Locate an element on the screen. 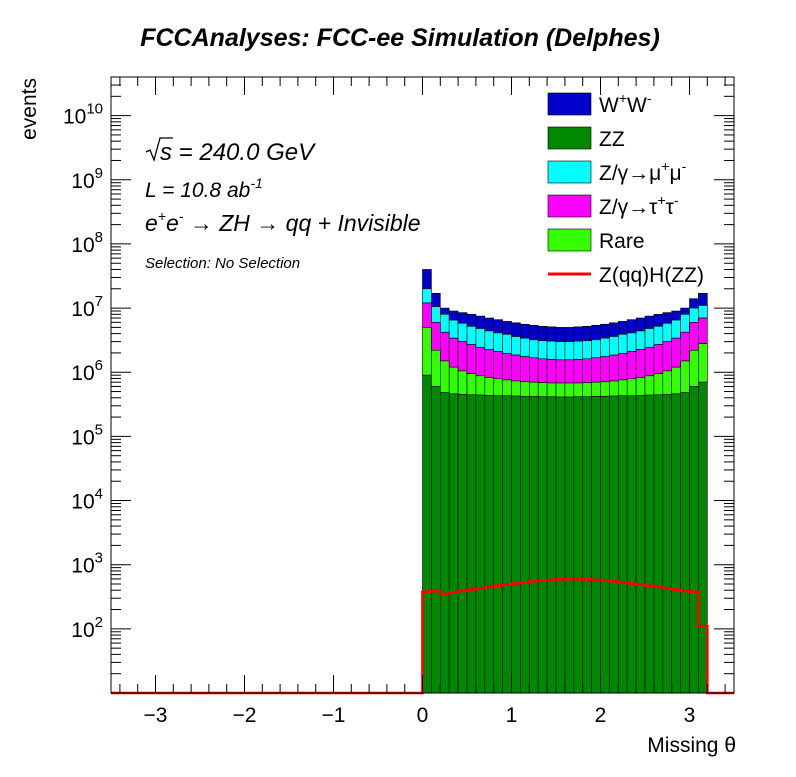 This screenshot has width=796, height=777. y-axis-label: events is located at coordinates (29, 109).